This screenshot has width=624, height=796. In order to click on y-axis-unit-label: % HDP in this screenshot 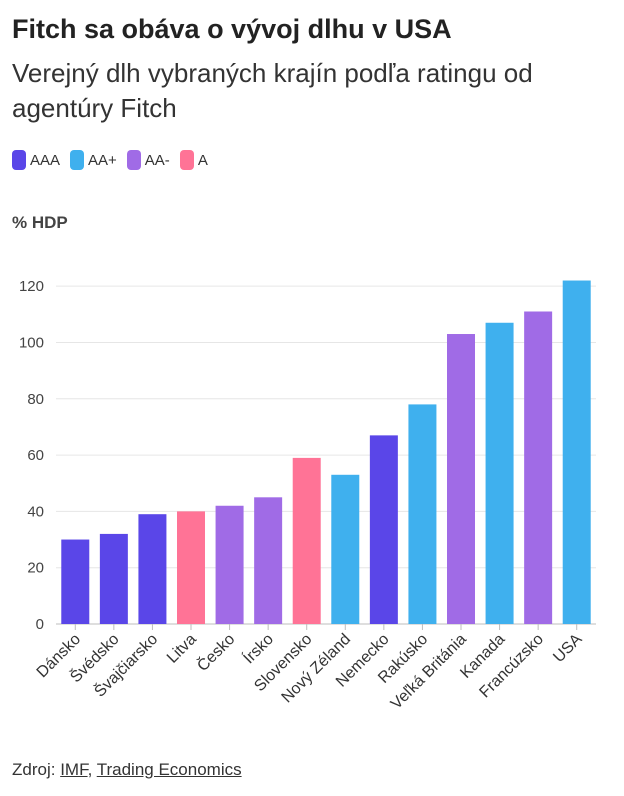, I will do `click(40, 222)`.